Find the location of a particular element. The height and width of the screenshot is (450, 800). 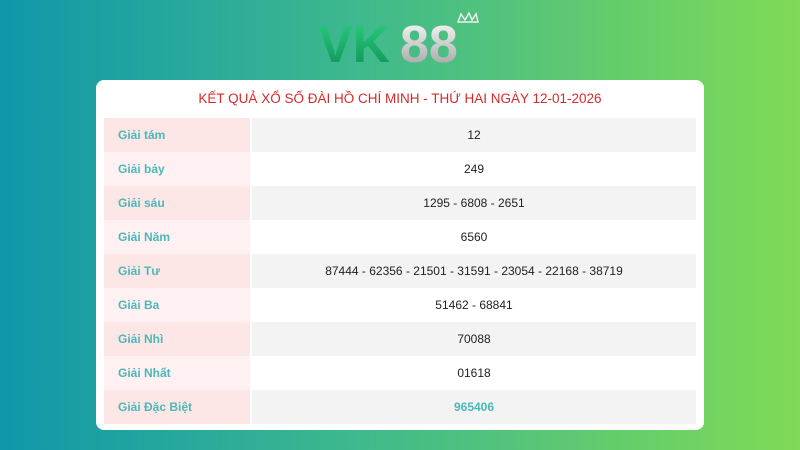

table-row: Giải Đặc Biệt 965406 is located at coordinates (400, 407).